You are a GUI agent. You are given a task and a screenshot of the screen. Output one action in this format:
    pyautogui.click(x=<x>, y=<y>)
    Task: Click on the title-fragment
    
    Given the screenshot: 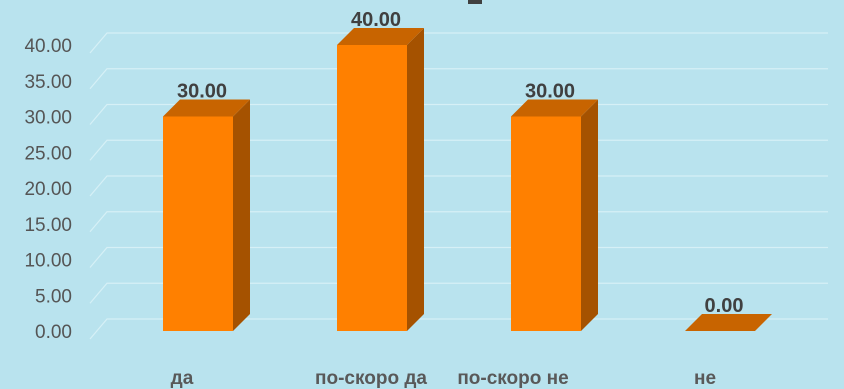 What is the action you would take?
    pyautogui.click(x=475, y=2)
    